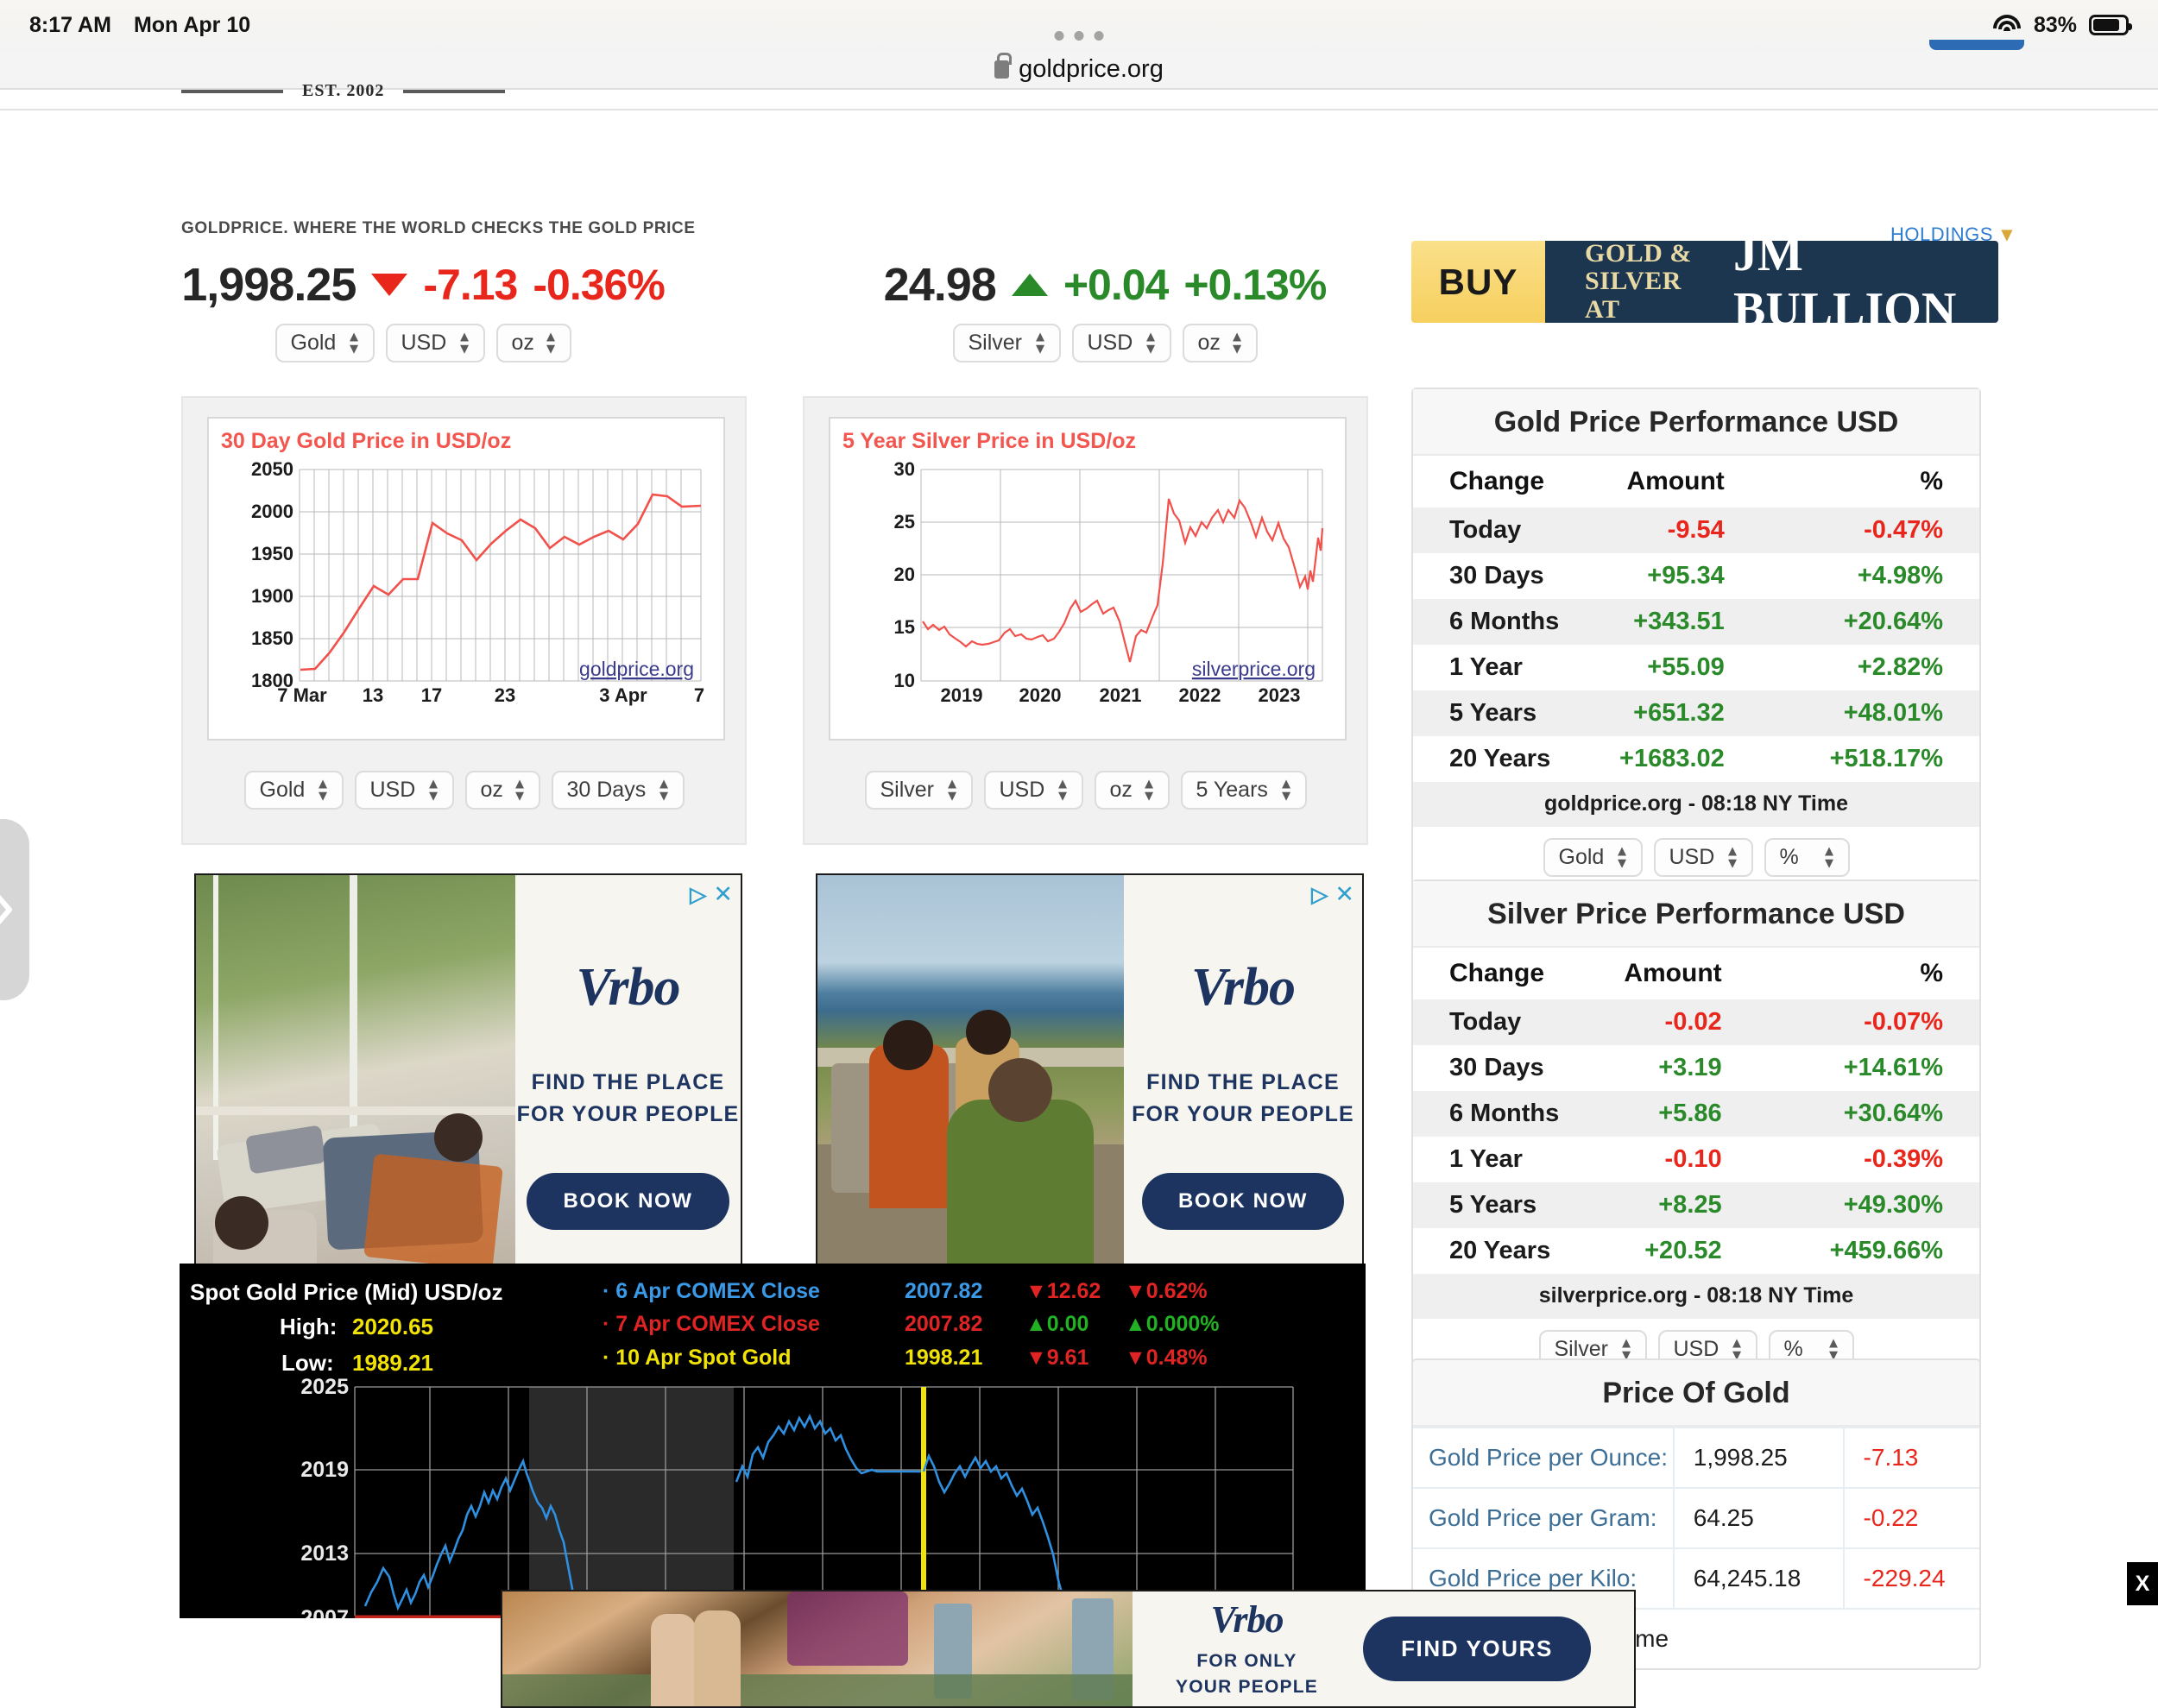 The height and width of the screenshot is (1708, 2158). What do you see at coordinates (1911, 1517) in the screenshot?
I see `row-change: -0.22` at bounding box center [1911, 1517].